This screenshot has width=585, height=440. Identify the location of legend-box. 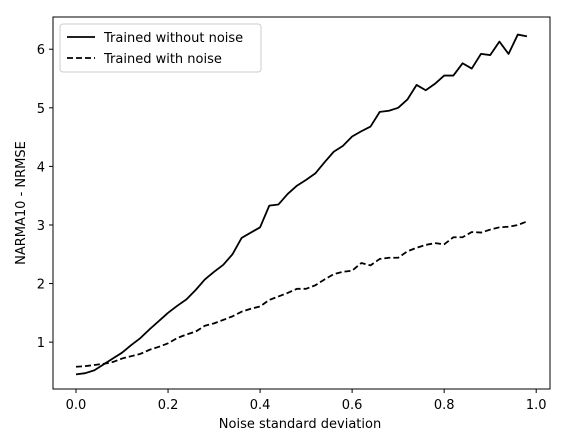
(160, 48).